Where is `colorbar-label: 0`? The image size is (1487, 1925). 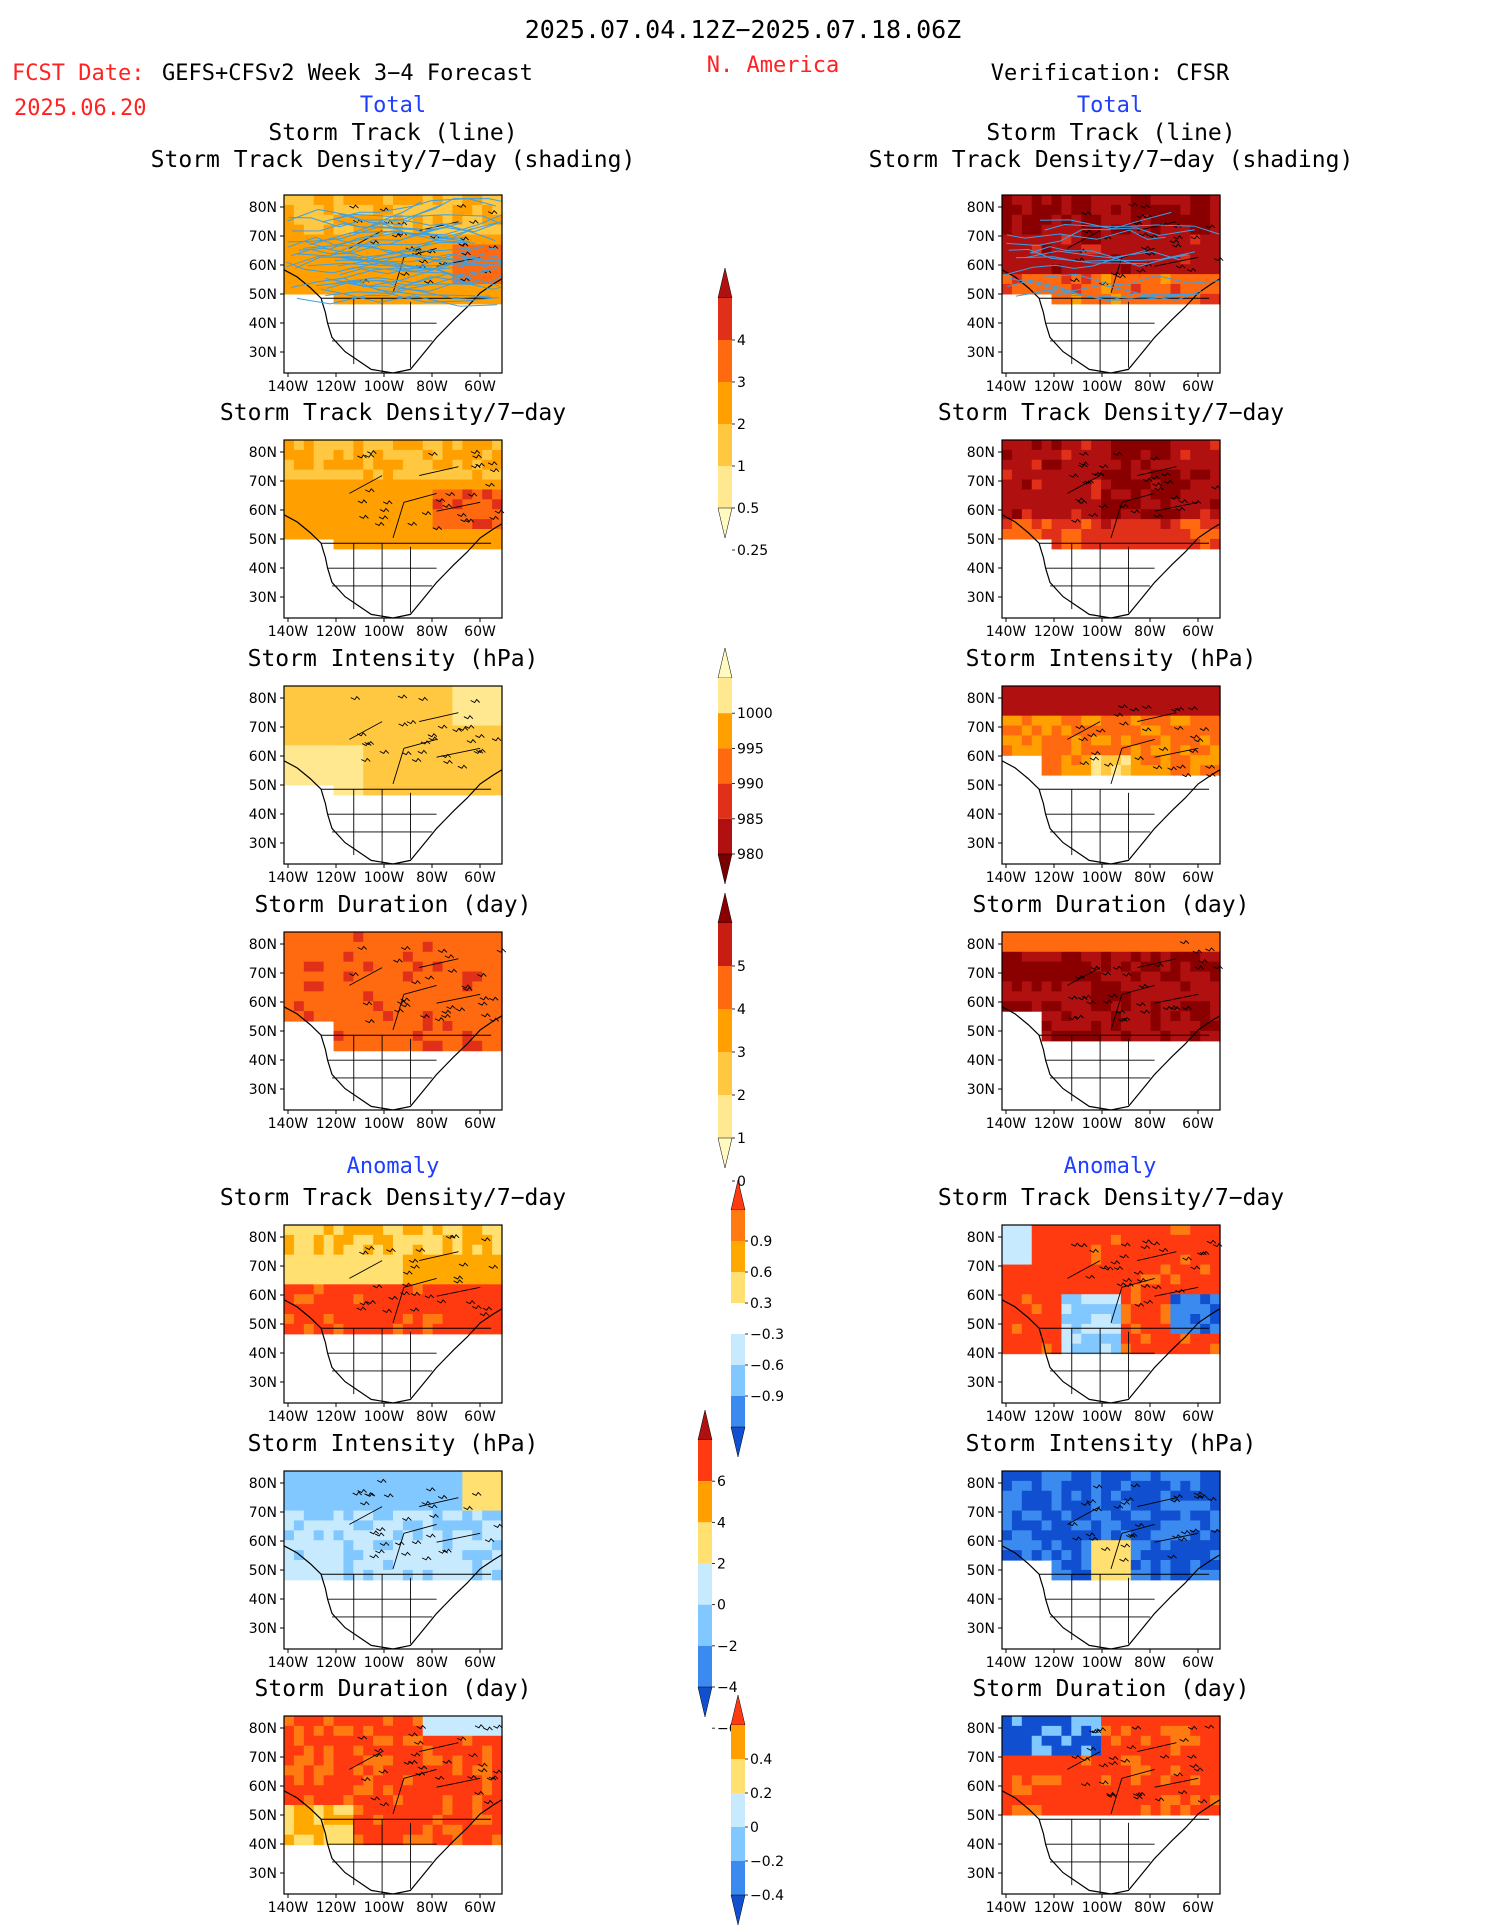
colorbar-label: 0 is located at coordinates (741, 1182).